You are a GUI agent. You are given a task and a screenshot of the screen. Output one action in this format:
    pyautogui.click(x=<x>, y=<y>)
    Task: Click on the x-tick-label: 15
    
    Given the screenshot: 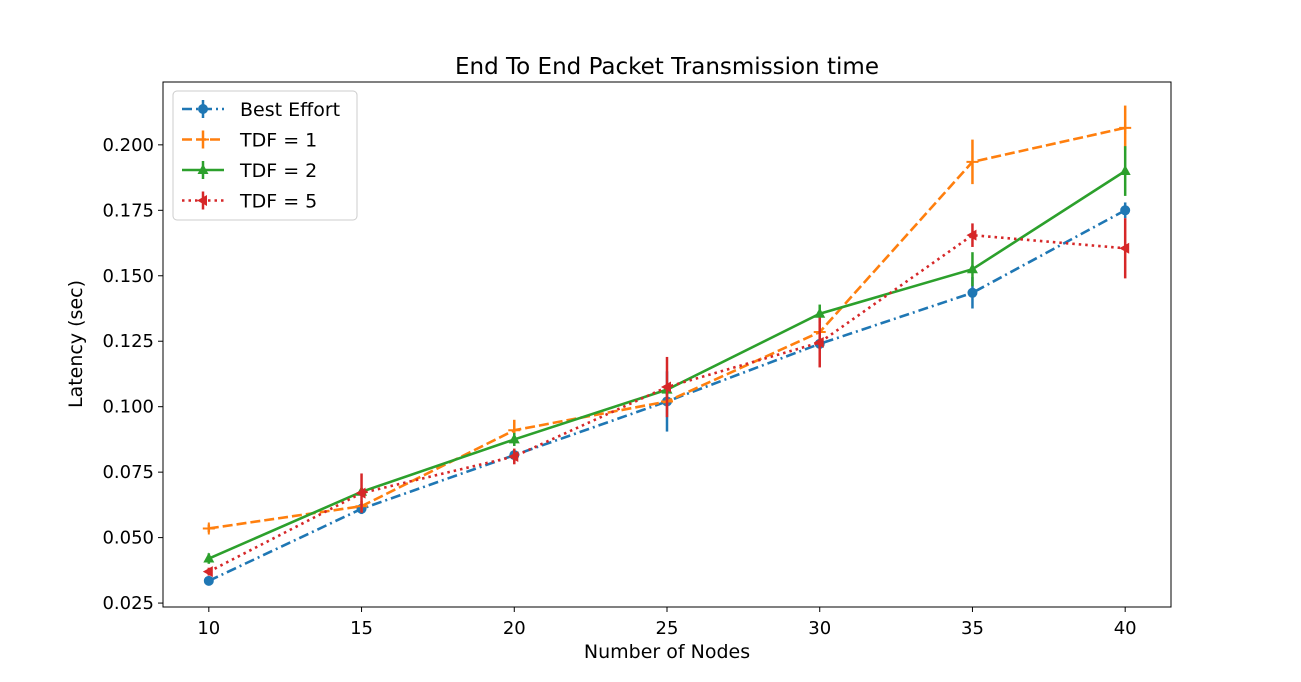 What is the action you would take?
    pyautogui.click(x=361, y=628)
    